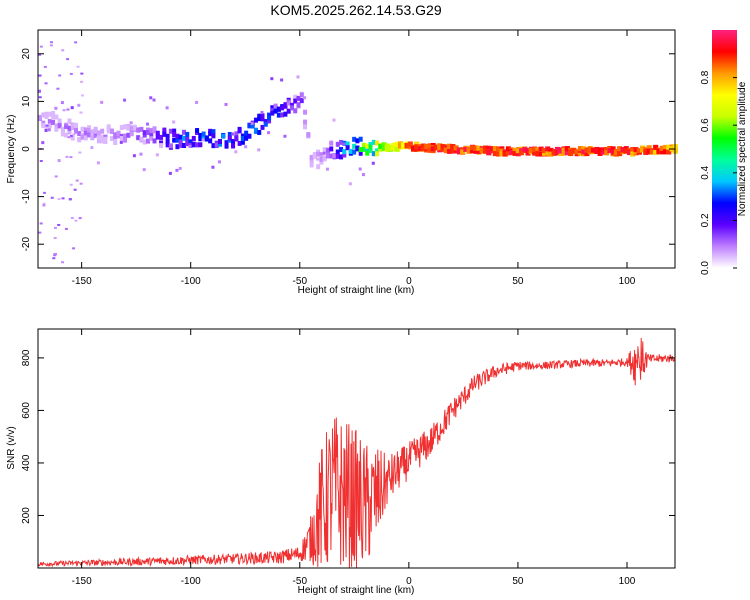 The image size is (750, 600). Describe the element at coordinates (26, 515) in the screenshot. I see `y-tick-label: 200` at that location.